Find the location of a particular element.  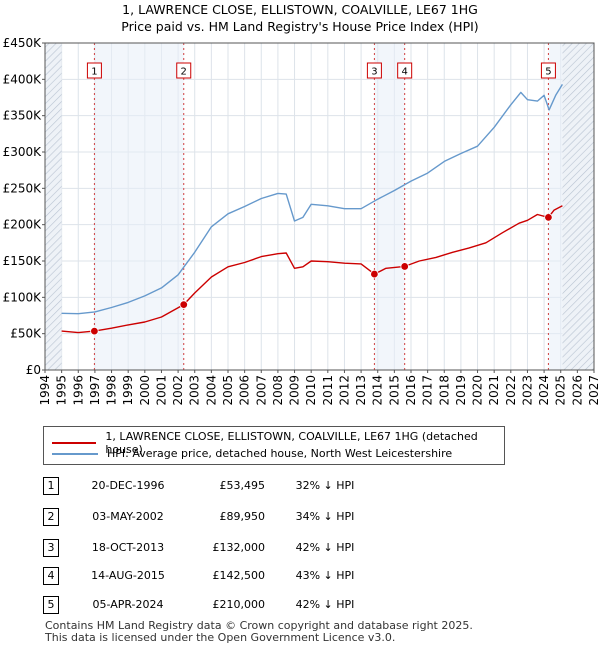

x-tick-label: 2027 is located at coordinates (593, 390).